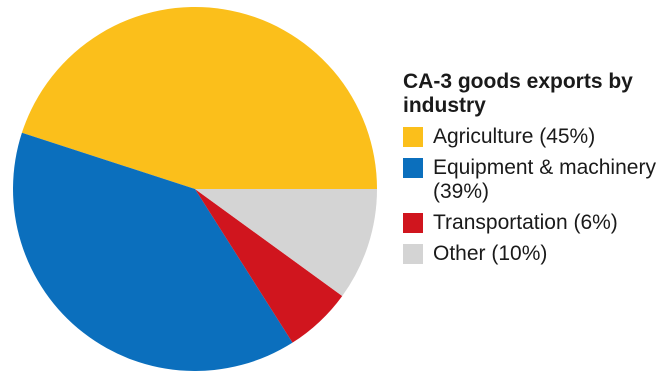 The image size is (667, 371). Describe the element at coordinates (544, 179) in the screenshot. I see `legend-label-equipment-machinery: Equipment & machinery (39%)` at that location.